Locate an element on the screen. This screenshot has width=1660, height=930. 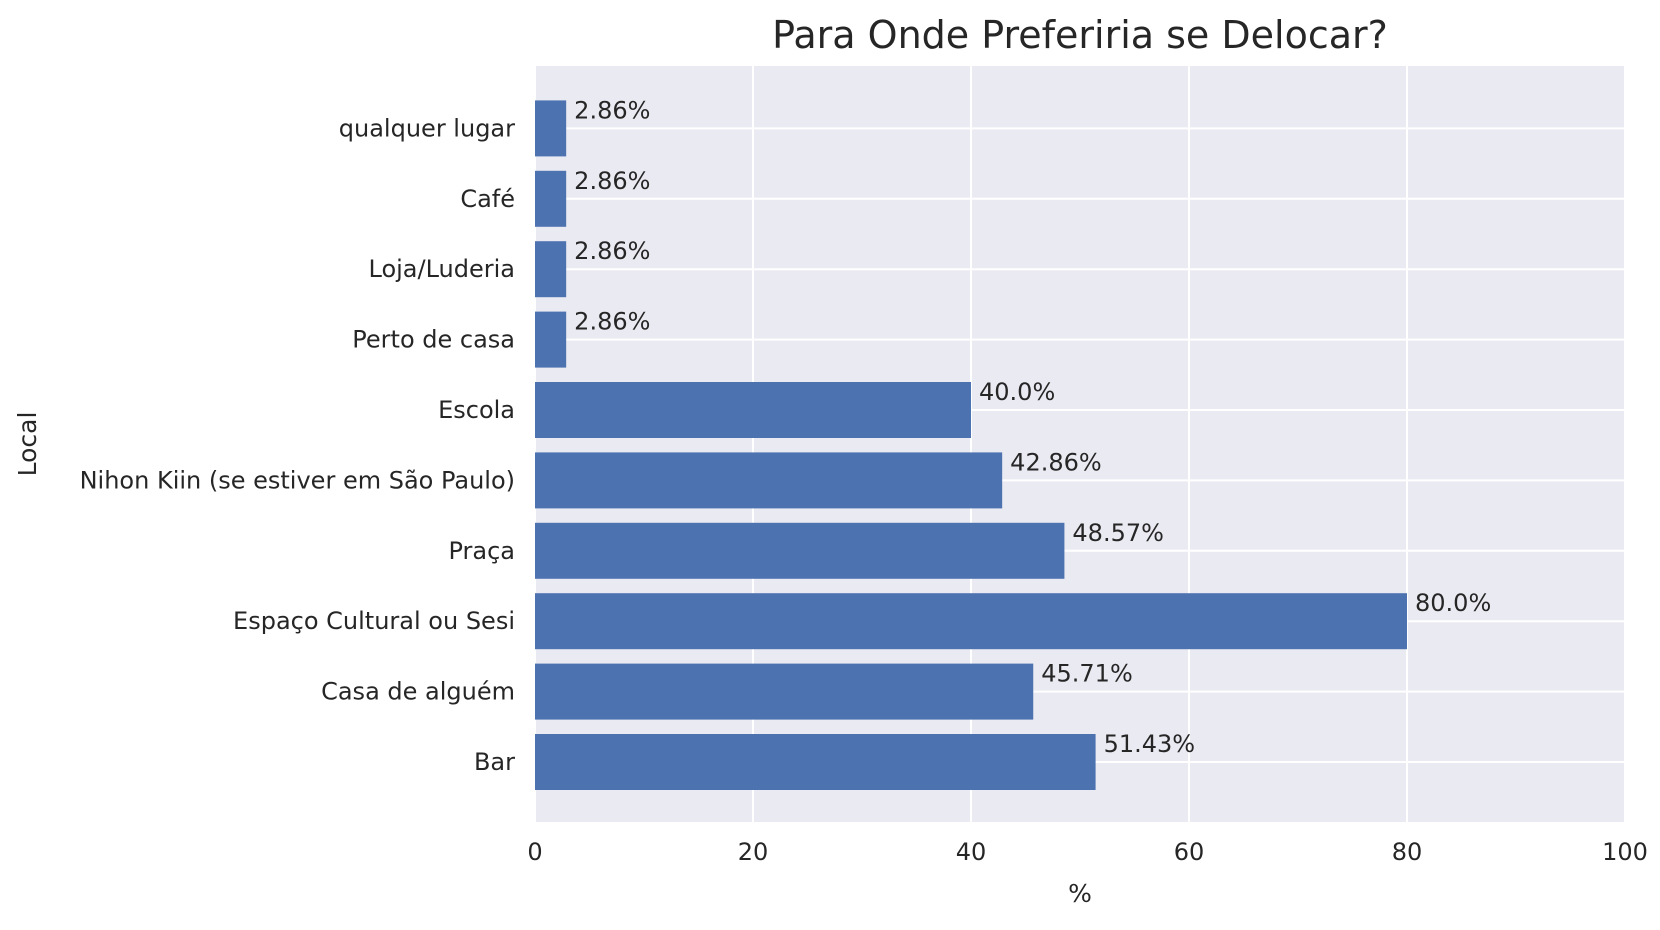
y-tick-label: Nihon Kiin (se estiver em São Paulo) is located at coordinates (297, 480).